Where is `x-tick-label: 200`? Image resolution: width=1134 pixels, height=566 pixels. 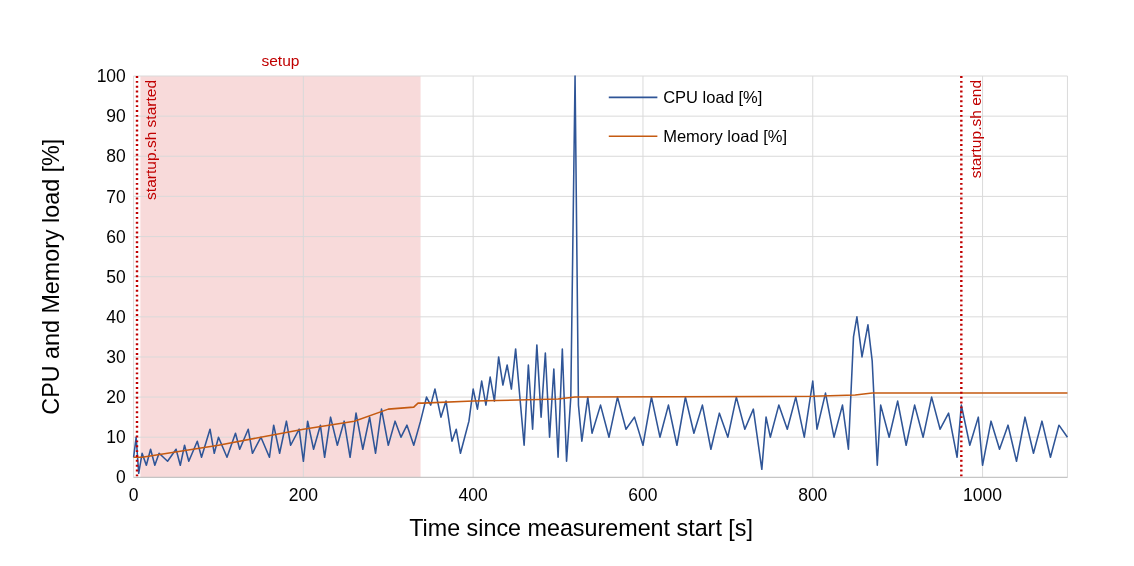
x-tick-label: 200 is located at coordinates (303, 494).